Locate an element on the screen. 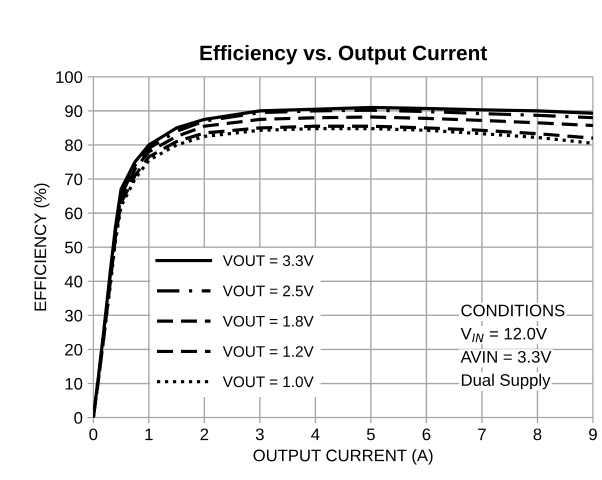 The image size is (602, 480). y-tick-label: 60 is located at coordinates (73, 214).